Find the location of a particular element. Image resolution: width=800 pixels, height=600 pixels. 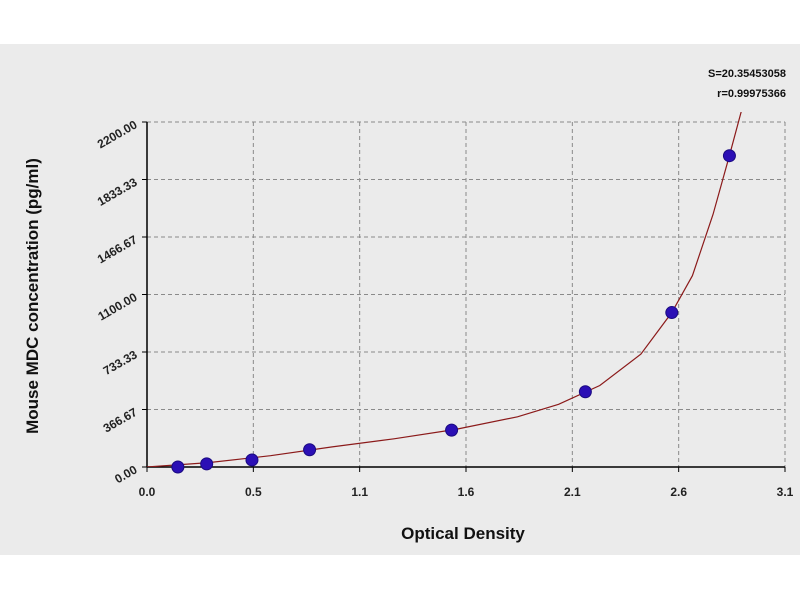

y-tick-label: 2200.00 is located at coordinates (117, 134).